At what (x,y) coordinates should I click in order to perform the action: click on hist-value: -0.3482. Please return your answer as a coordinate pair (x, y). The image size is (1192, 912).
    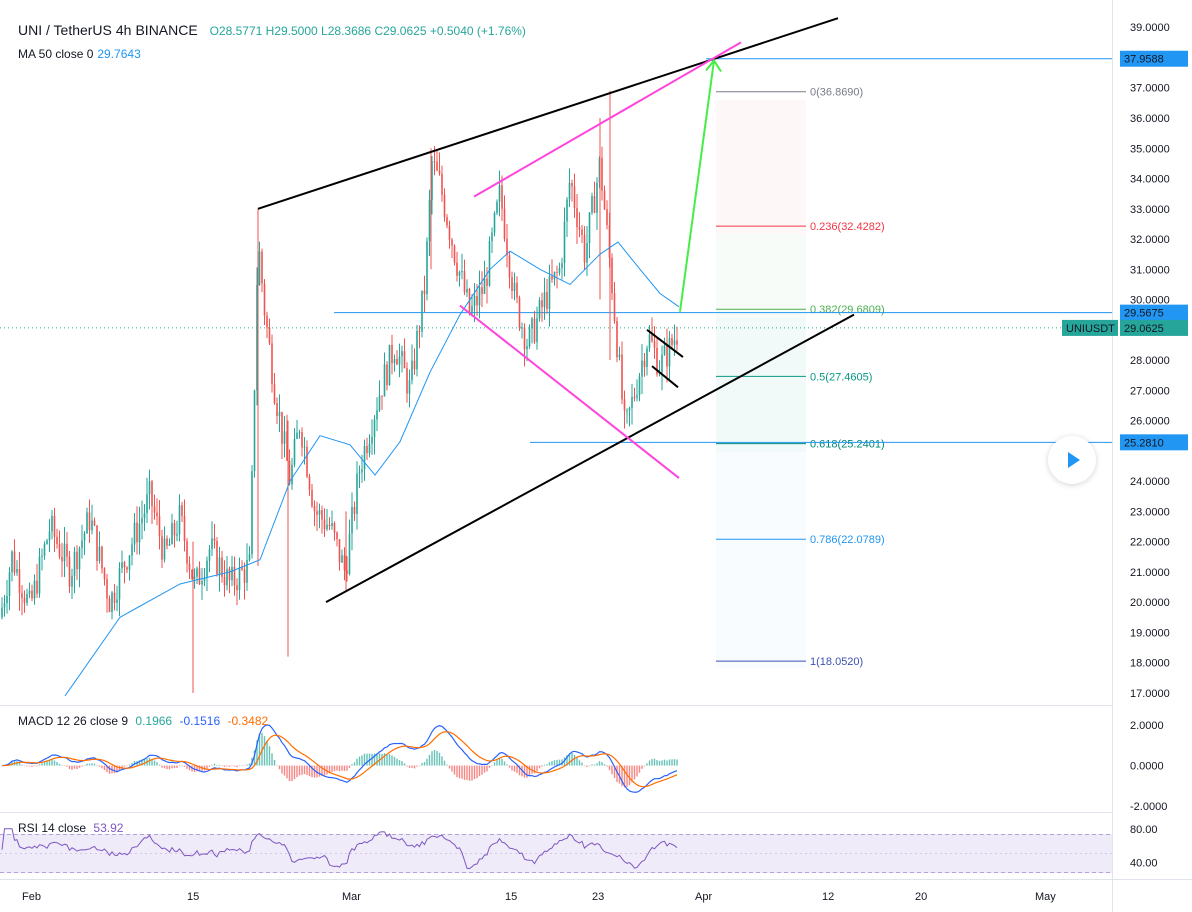
    Looking at the image, I should click on (248, 721).